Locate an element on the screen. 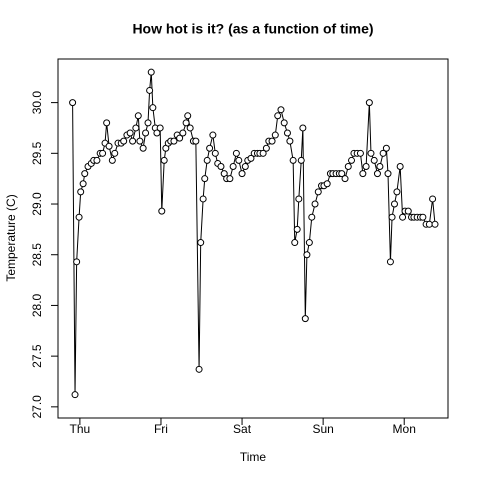 The width and height of the screenshot is (480, 480). y-tick-label: 28.0 is located at coordinates (37, 305).